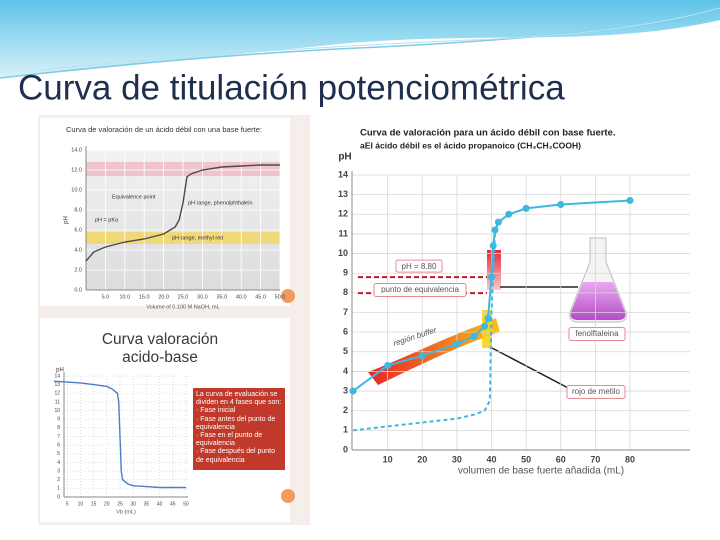 The height and width of the screenshot is (540, 720). I want to click on annotation: pH range, methyl red, so click(197, 238).